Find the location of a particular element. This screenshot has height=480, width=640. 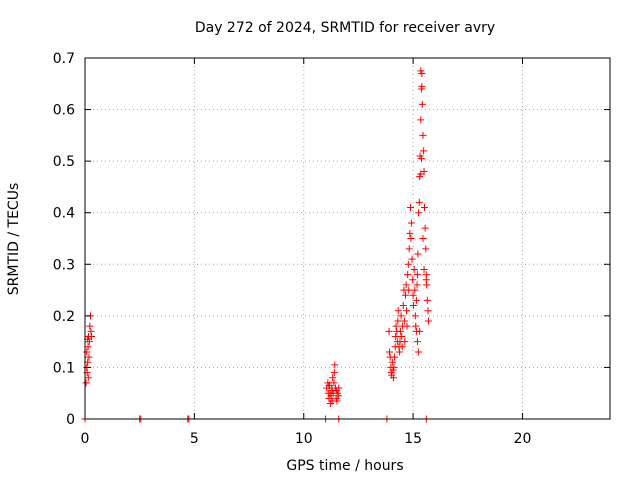

y-tick-label: 0.2 is located at coordinates (64, 317).